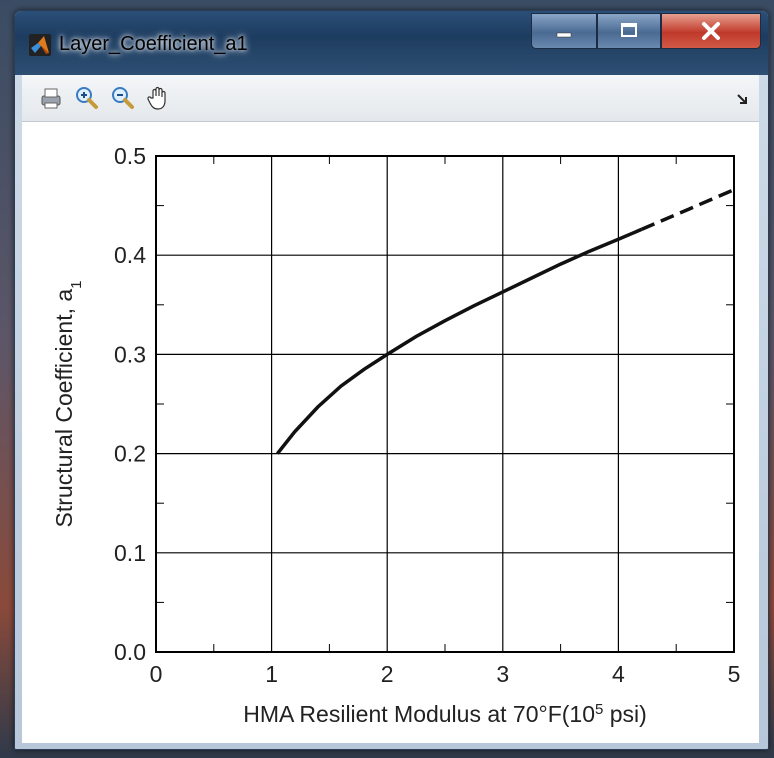 The width and height of the screenshot is (774, 758). I want to click on title-bar: Layer_Coefficient_a1, so click(391, 43).